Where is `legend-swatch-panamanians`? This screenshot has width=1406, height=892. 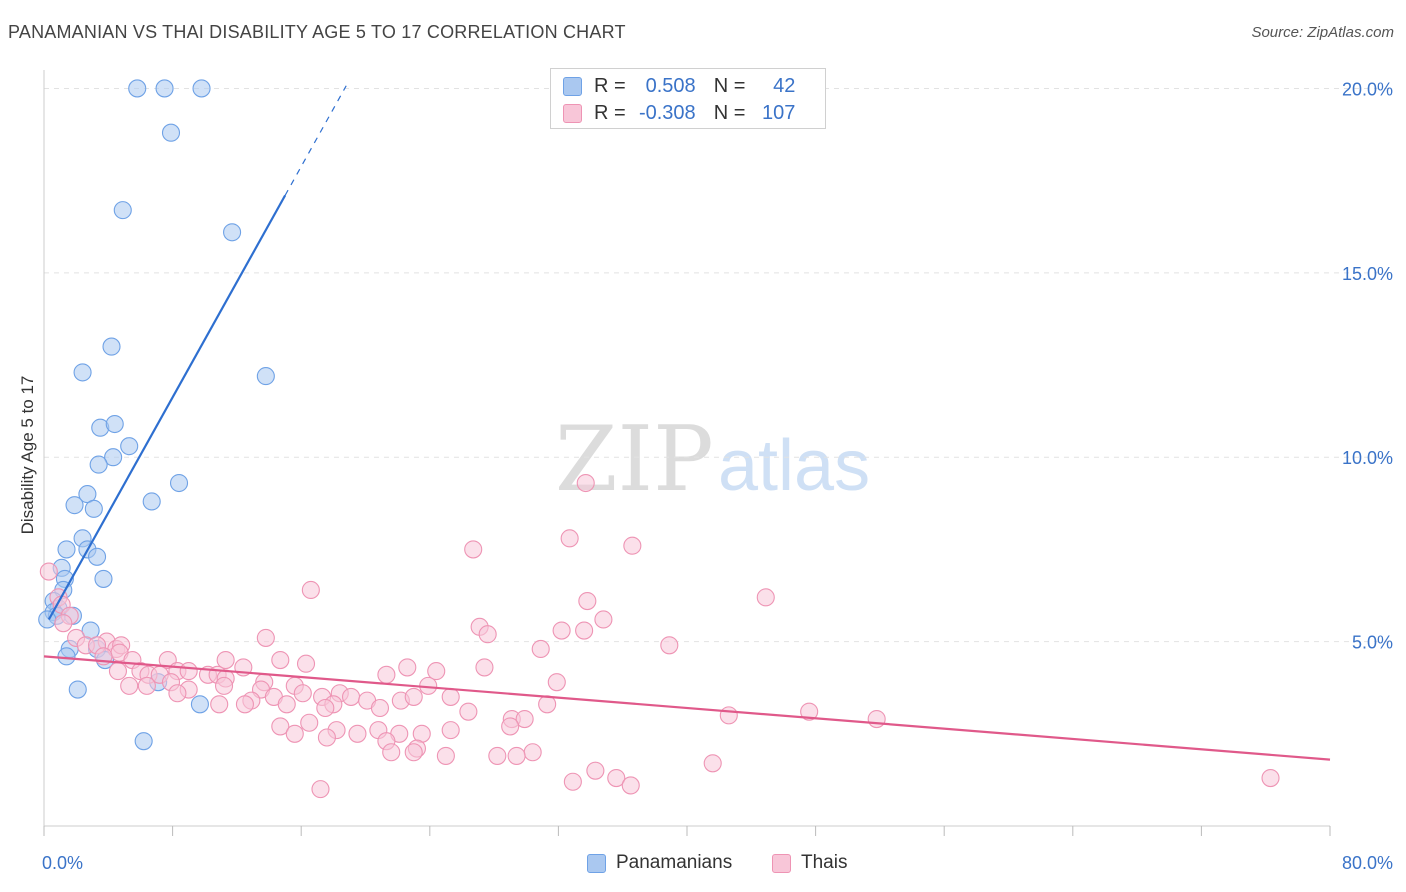 legend-swatch-panamanians is located at coordinates (572, 86).